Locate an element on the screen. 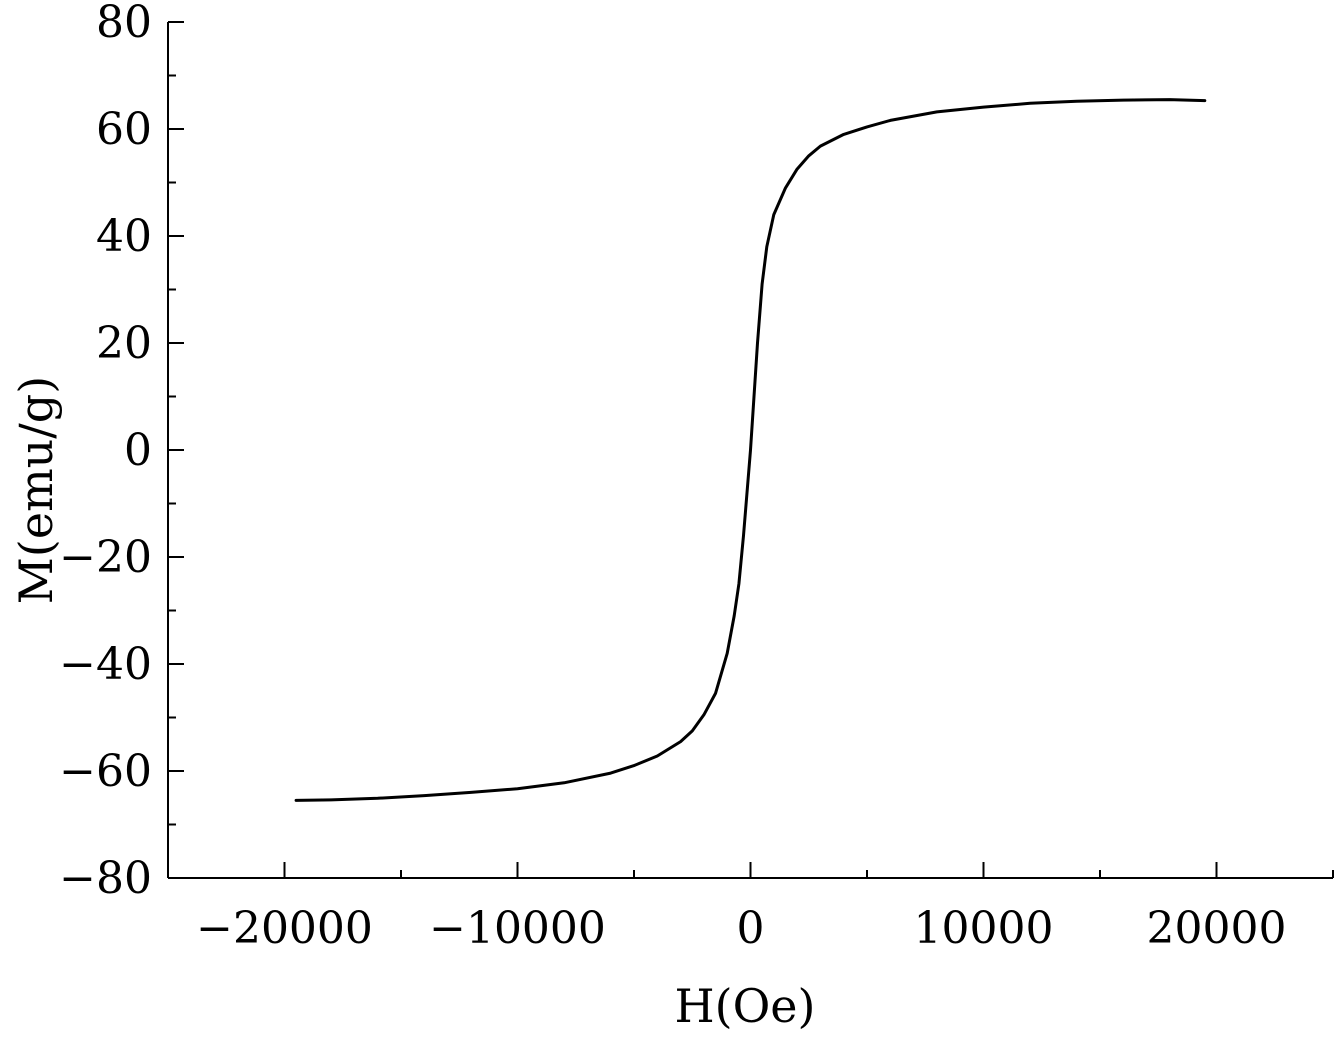  y-tick-label: −80 is located at coordinates (105, 878).